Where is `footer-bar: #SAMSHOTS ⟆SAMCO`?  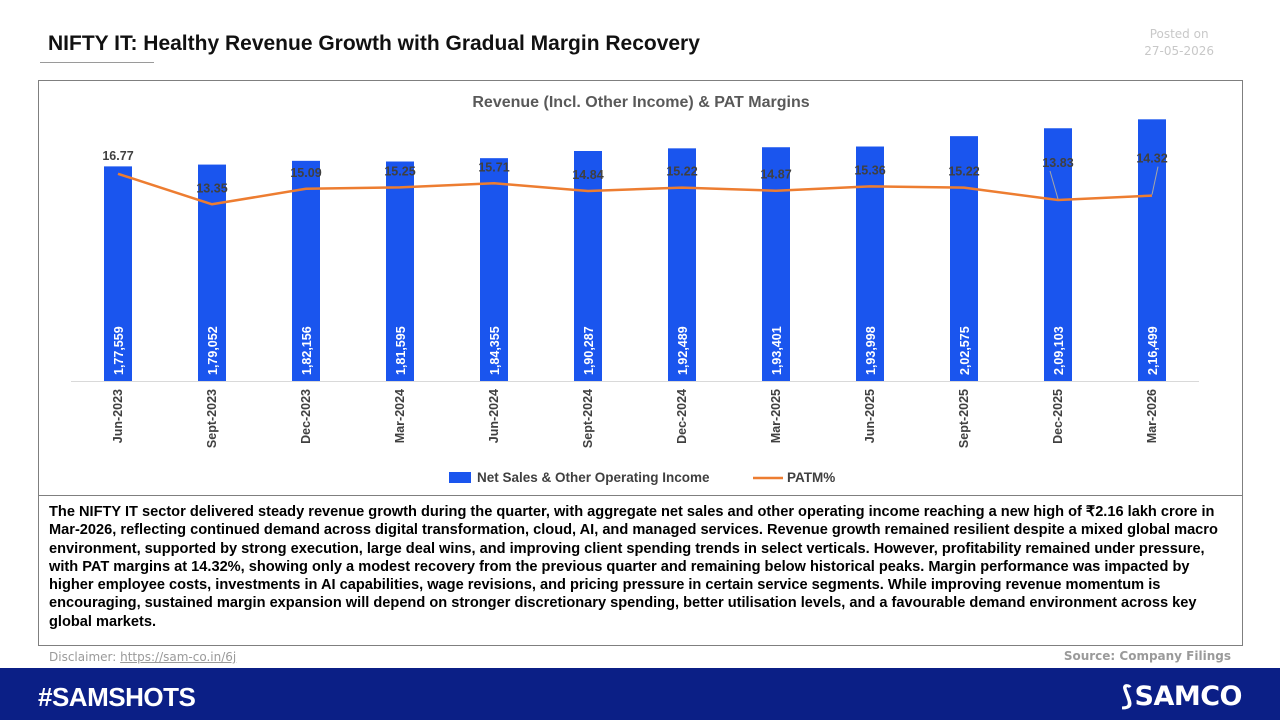 footer-bar: #SAMSHOTS ⟆SAMCO is located at coordinates (640, 694).